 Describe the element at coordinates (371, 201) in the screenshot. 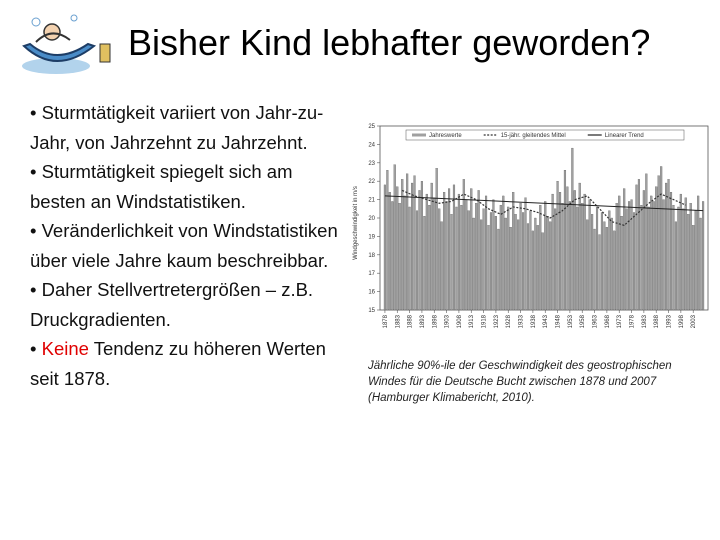

I see `y-tick-label: 21` at that location.